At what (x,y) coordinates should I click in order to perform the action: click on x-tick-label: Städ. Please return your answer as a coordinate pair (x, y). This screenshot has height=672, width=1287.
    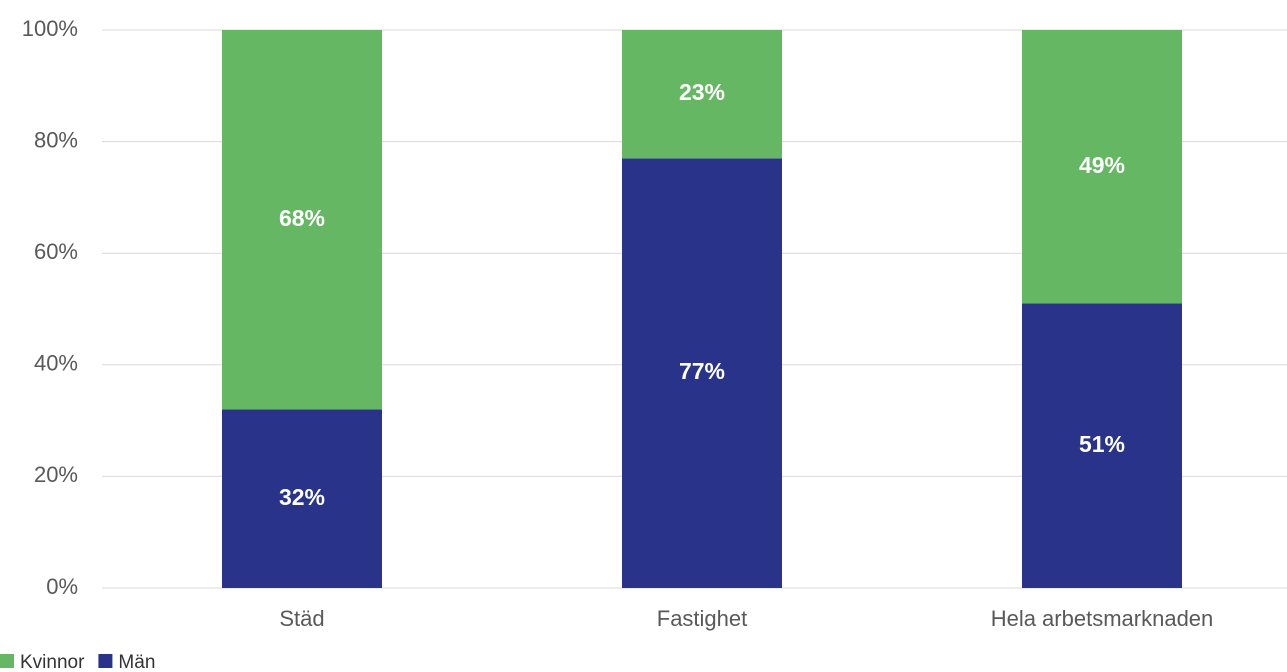
    Looking at the image, I should click on (301, 618).